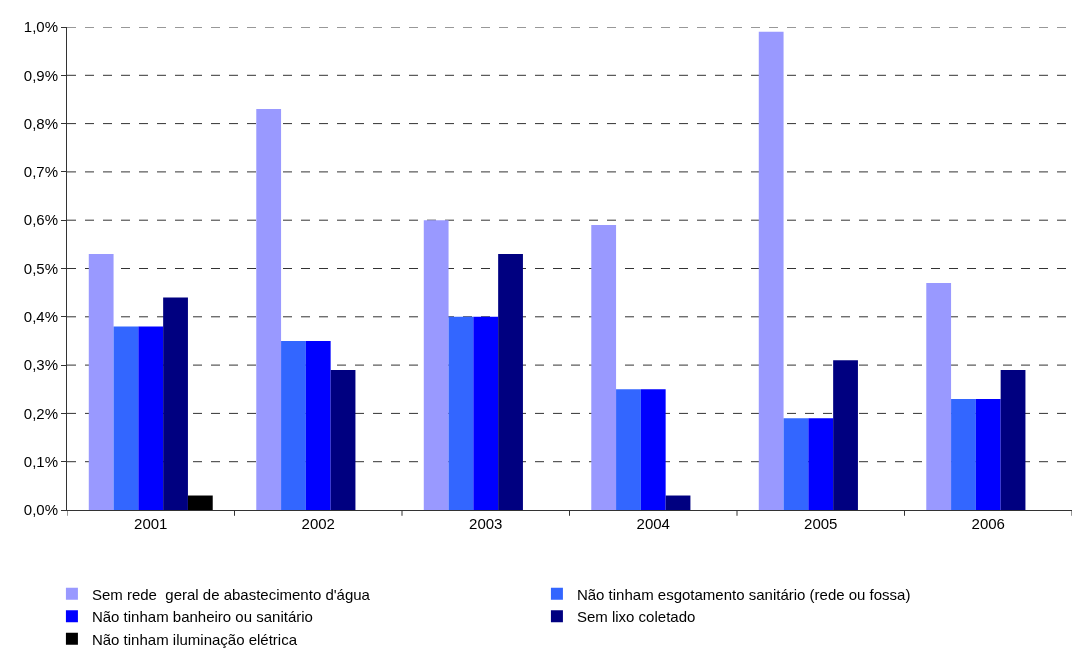  Describe the element at coordinates (40, 27) in the screenshot. I see `y-tick-label: 1,0%` at that location.